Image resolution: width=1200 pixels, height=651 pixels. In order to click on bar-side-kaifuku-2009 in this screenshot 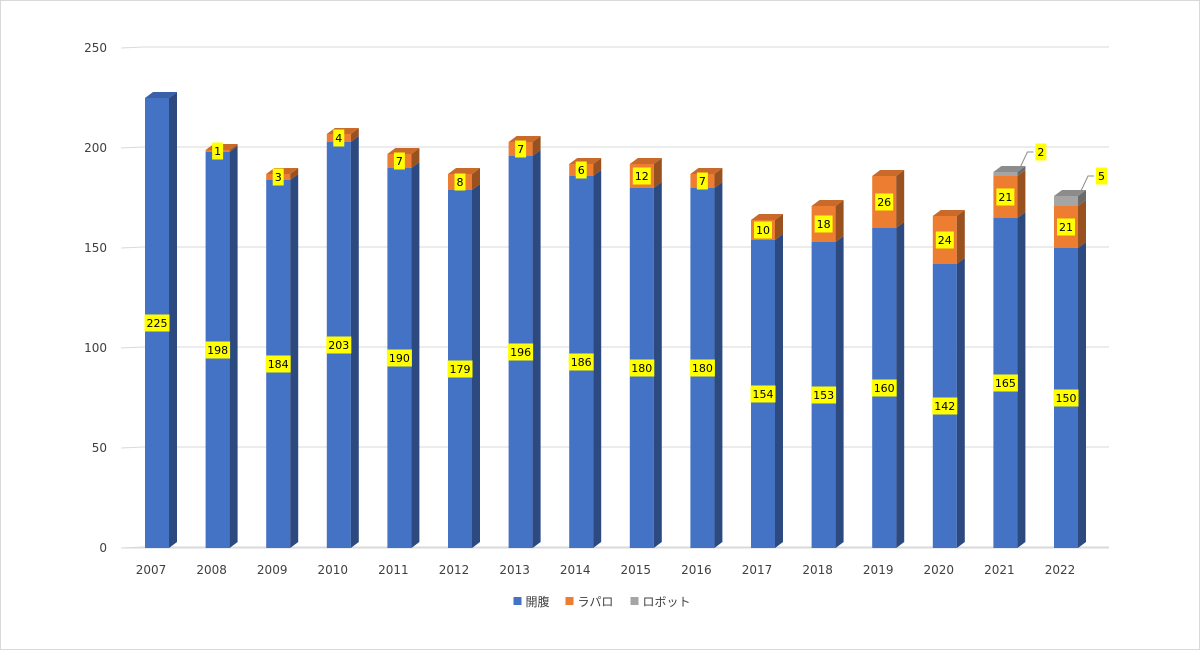, I will do `click(294, 361)`.